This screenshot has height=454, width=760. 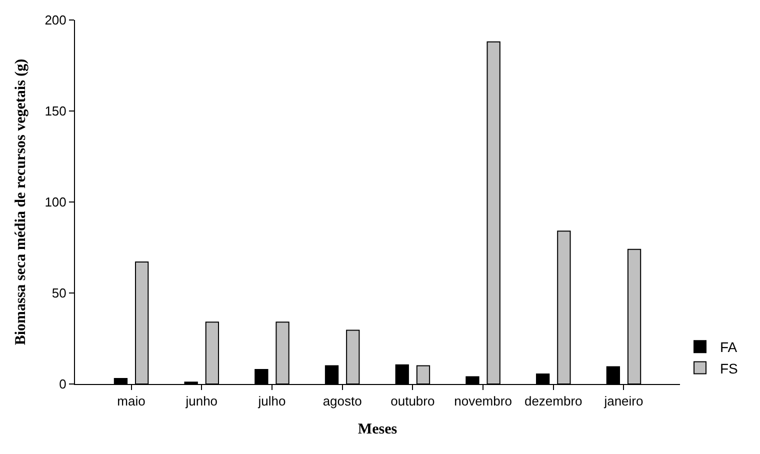 What do you see at coordinates (412, 401) in the screenshot?
I see `x-tick-label: outubro` at bounding box center [412, 401].